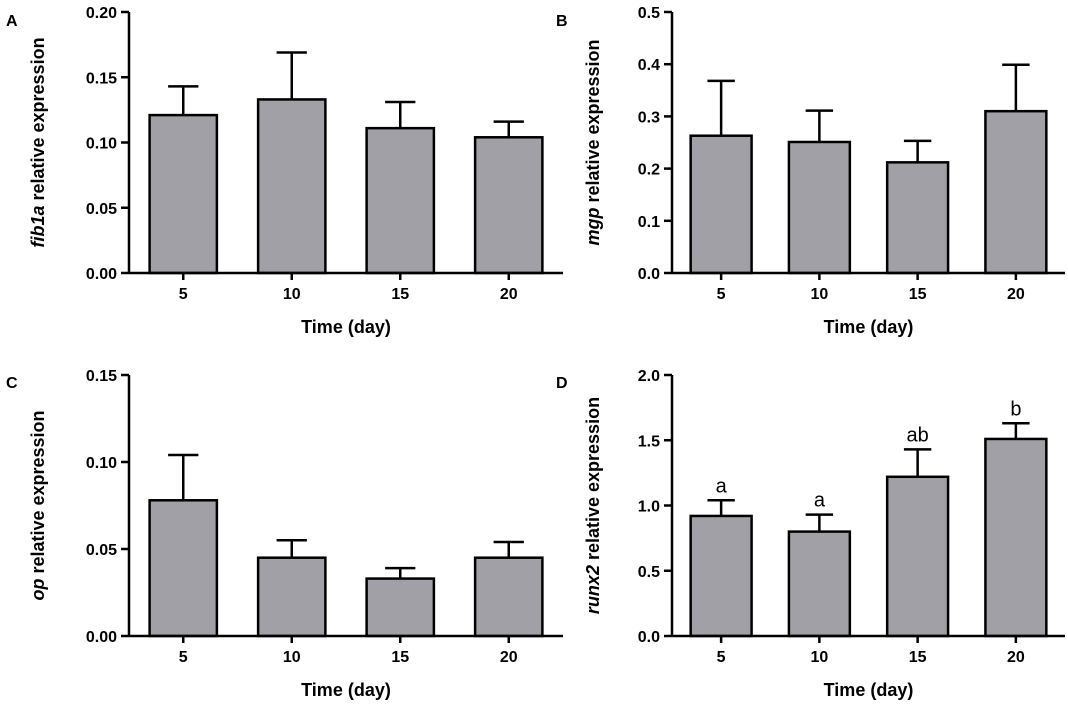 The width and height of the screenshot is (1068, 704). I want to click on panel-letter: B, so click(562, 21).